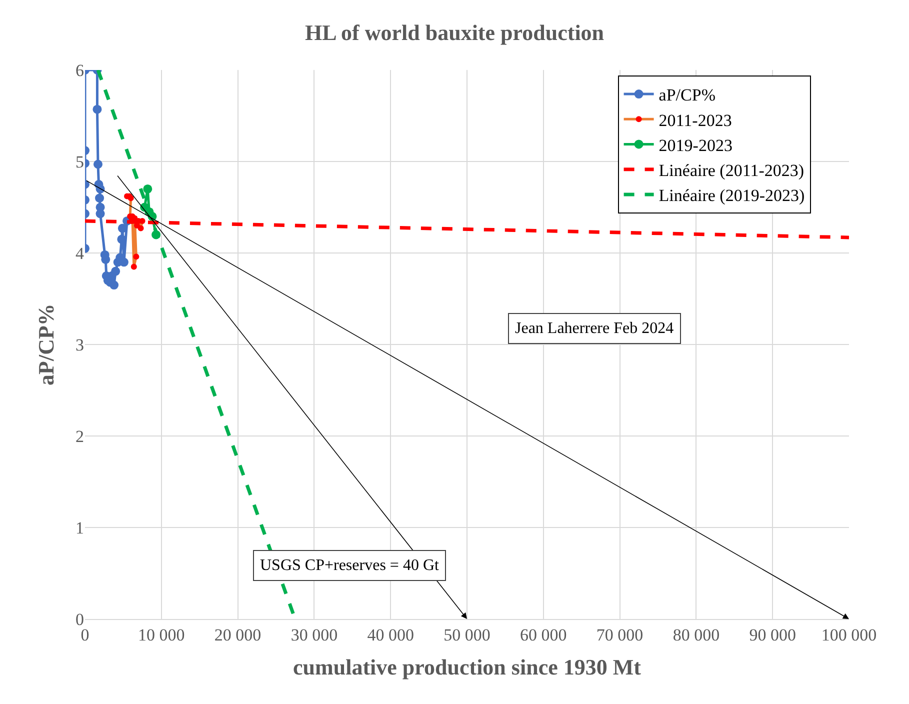 This screenshot has width=909, height=704. What do you see at coordinates (731, 196) in the screenshot?
I see `legend-label: Linéaire (2019-2023)` at bounding box center [731, 196].